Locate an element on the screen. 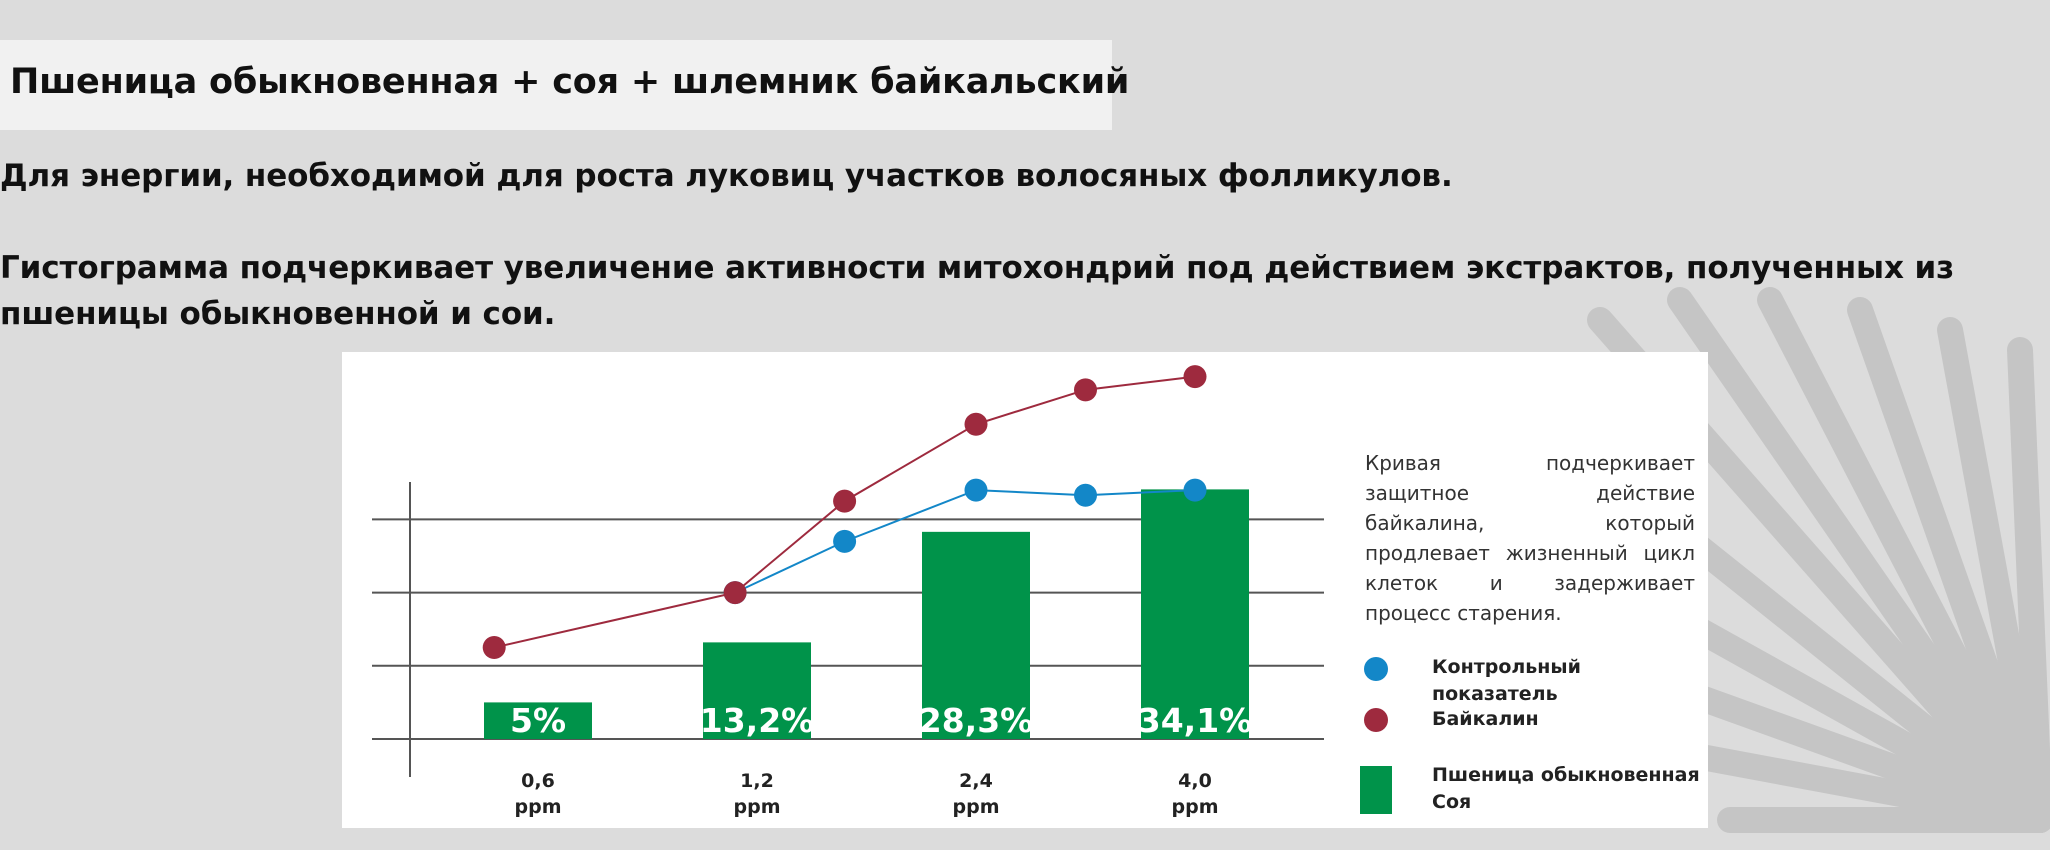 The height and width of the screenshot is (850, 2050). bar-value-label: 5% is located at coordinates (538, 720).